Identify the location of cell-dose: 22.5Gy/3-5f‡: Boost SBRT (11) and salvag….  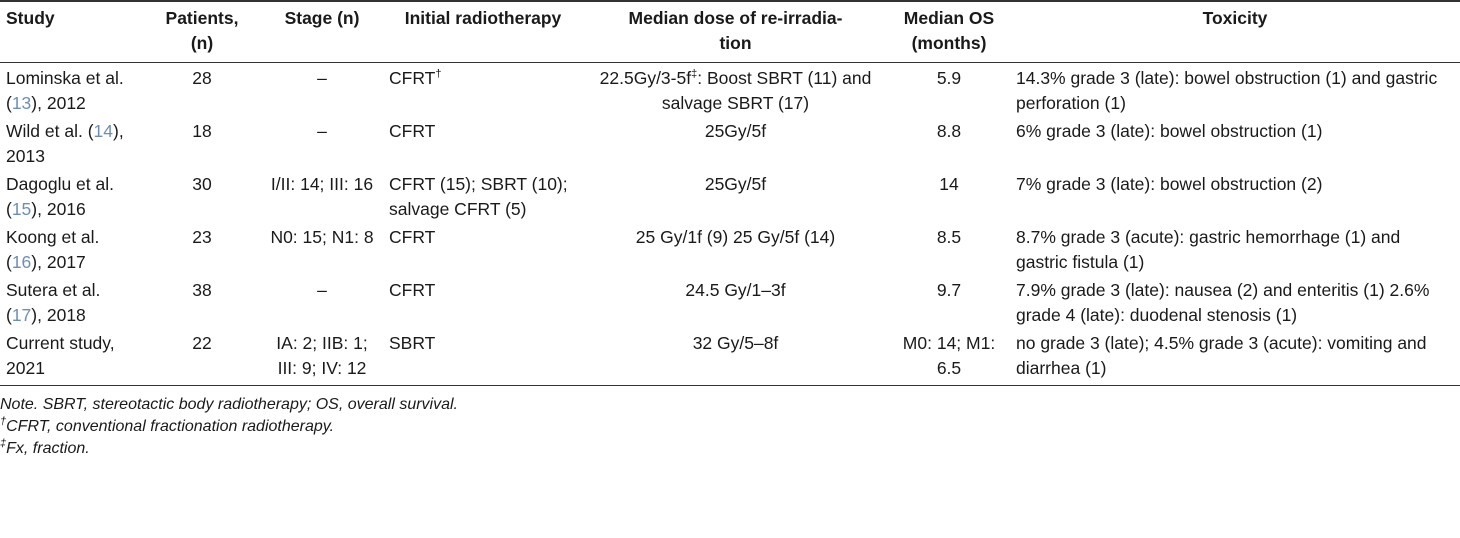
(735, 90).